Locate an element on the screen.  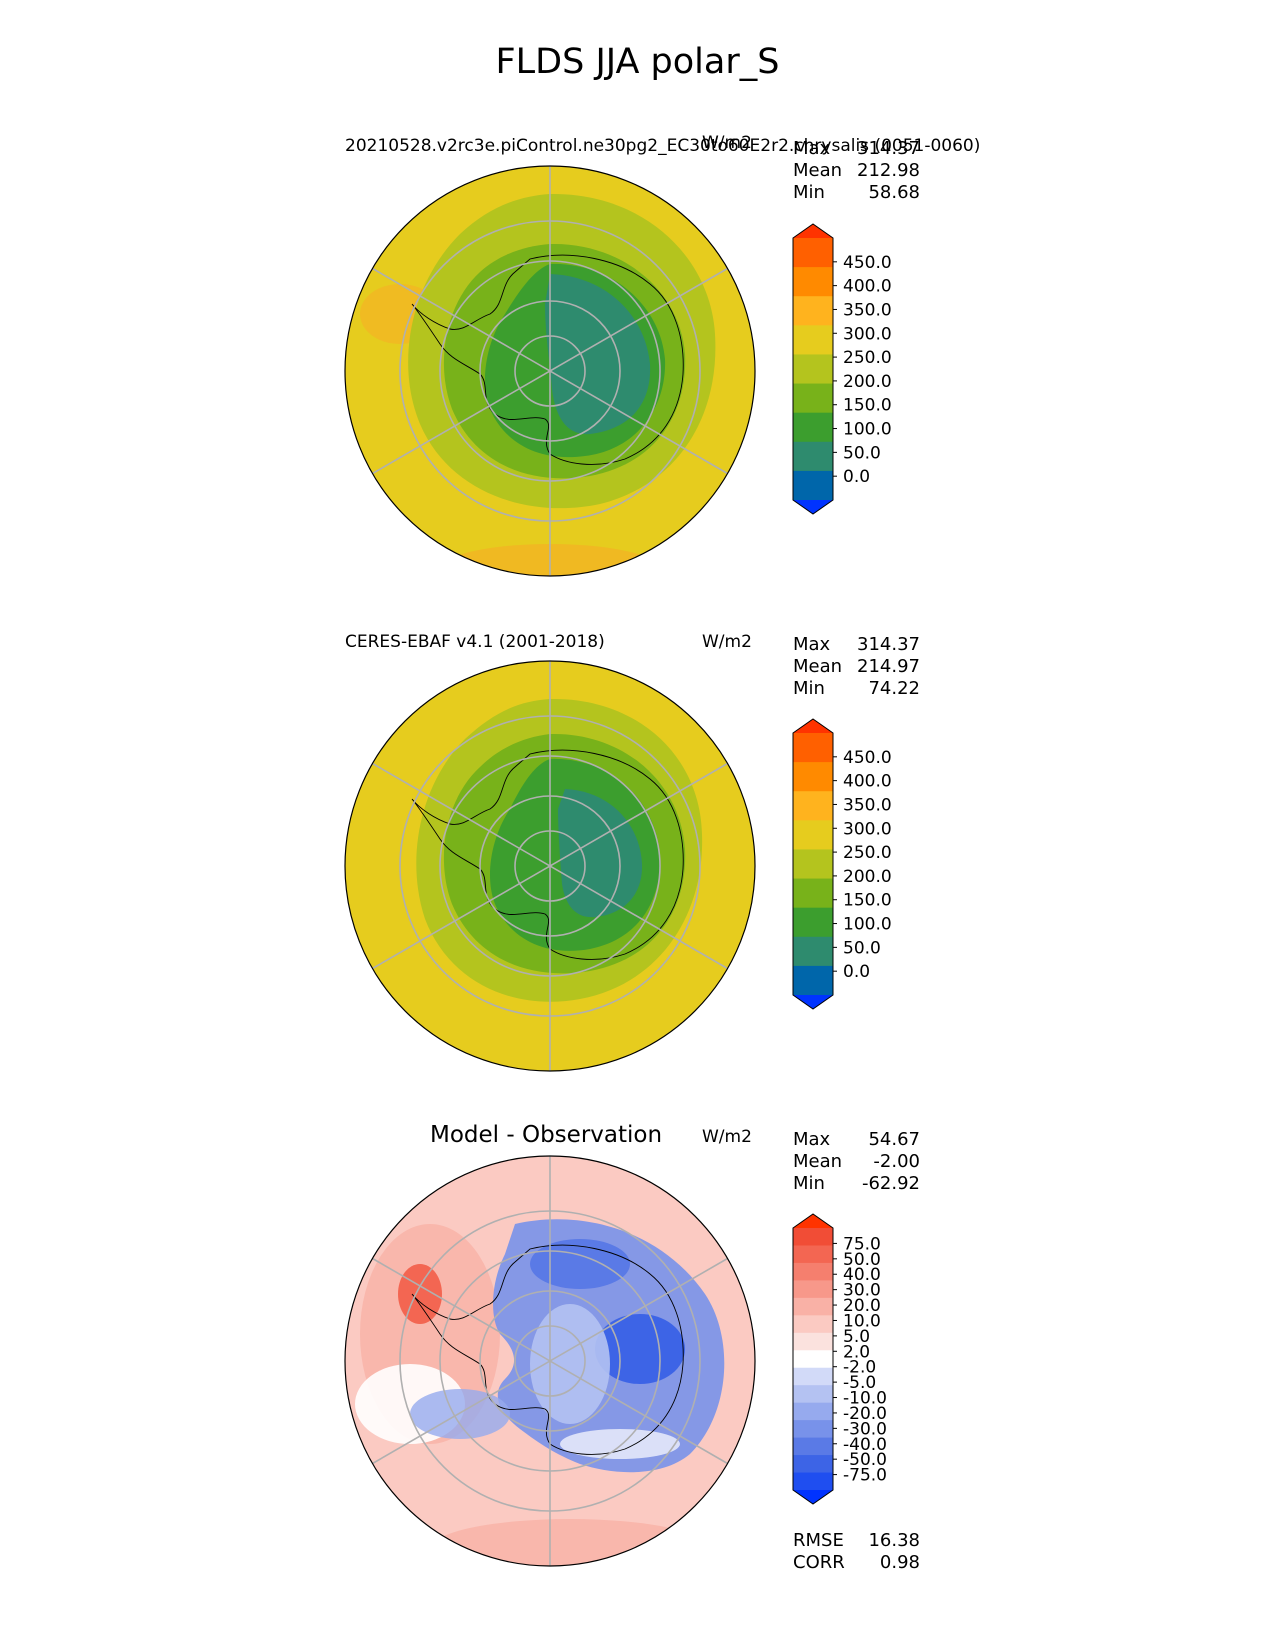
panel3-map-border is located at coordinates (550, 1361).